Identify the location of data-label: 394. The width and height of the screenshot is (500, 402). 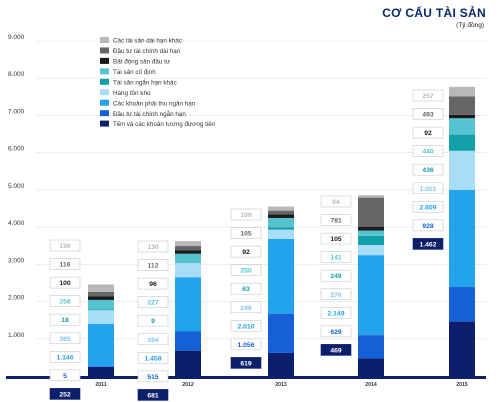
(153, 340).